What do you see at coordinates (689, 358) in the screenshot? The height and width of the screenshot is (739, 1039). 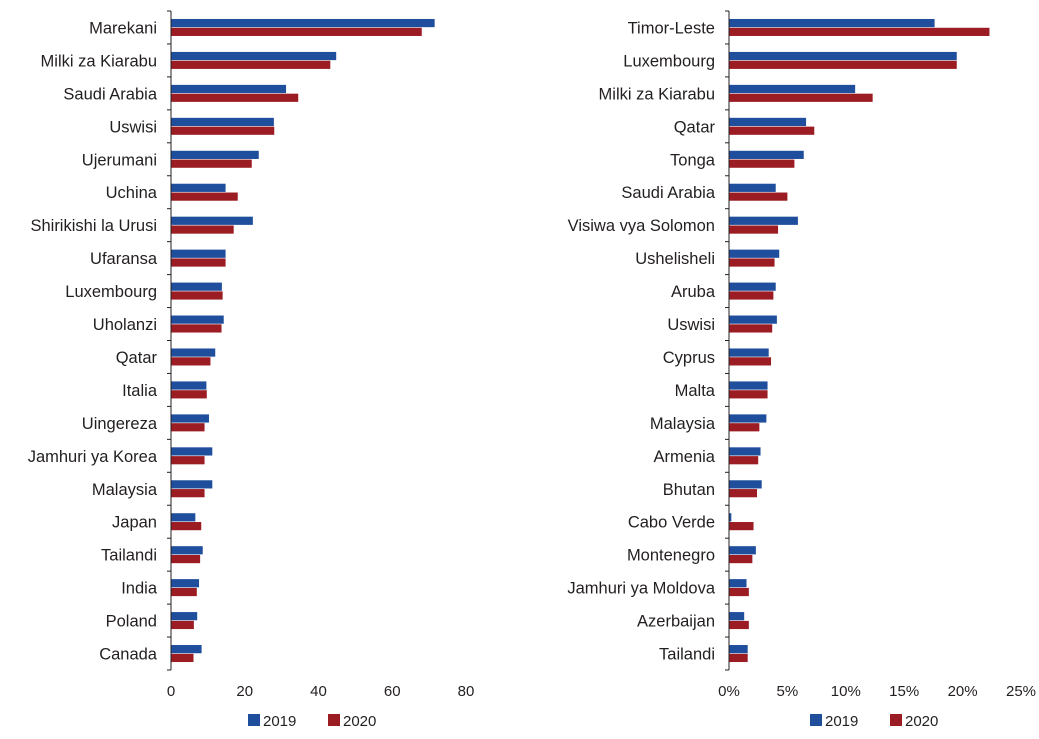 I see `category-label: Cyprus` at bounding box center [689, 358].